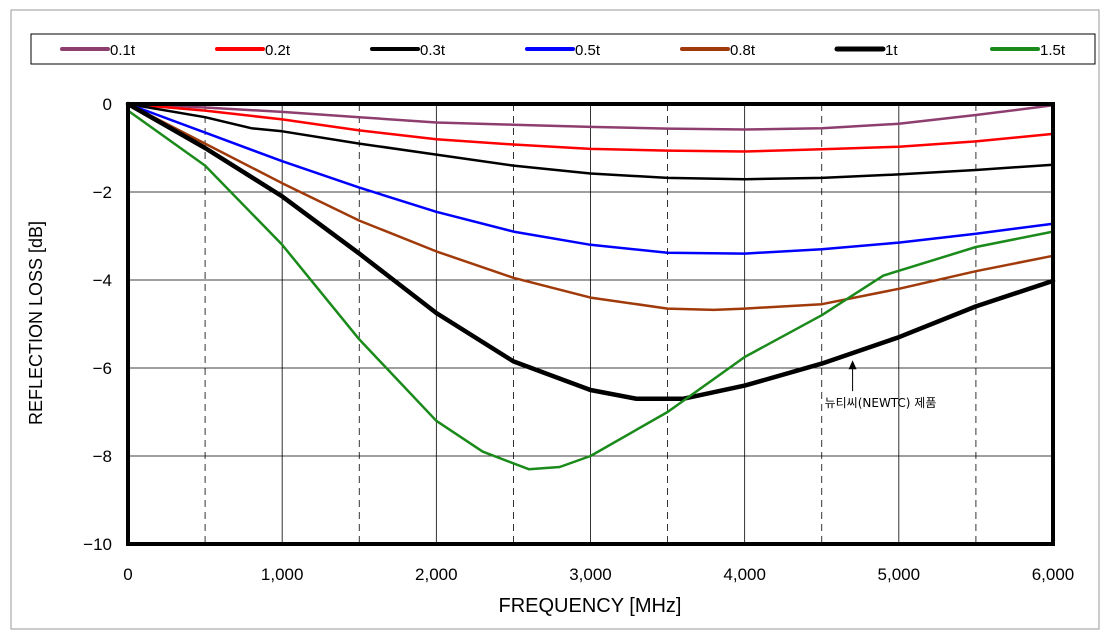  I want to click on legend-label-1-5t: 1.5t, so click(1053, 50).